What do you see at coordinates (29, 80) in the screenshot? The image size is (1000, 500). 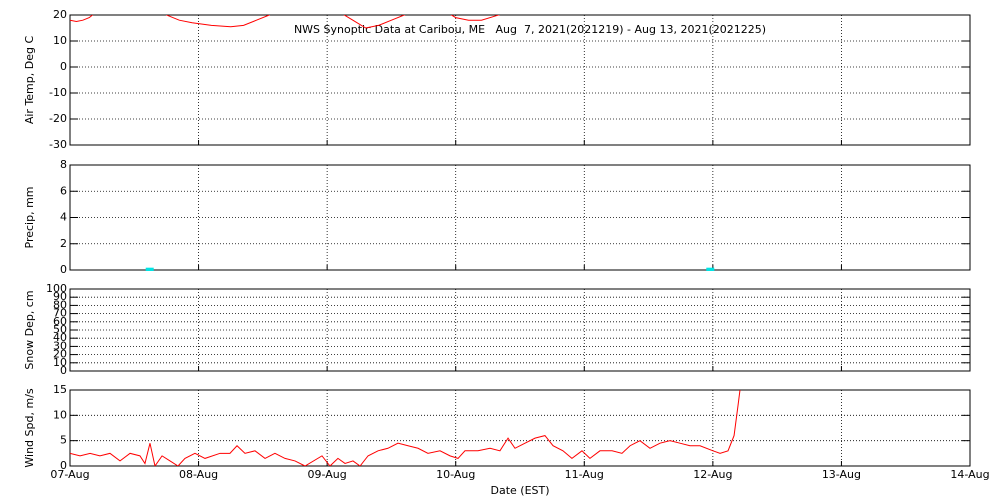 I see `y-axis-label: Air Temp, Deg C` at bounding box center [29, 80].